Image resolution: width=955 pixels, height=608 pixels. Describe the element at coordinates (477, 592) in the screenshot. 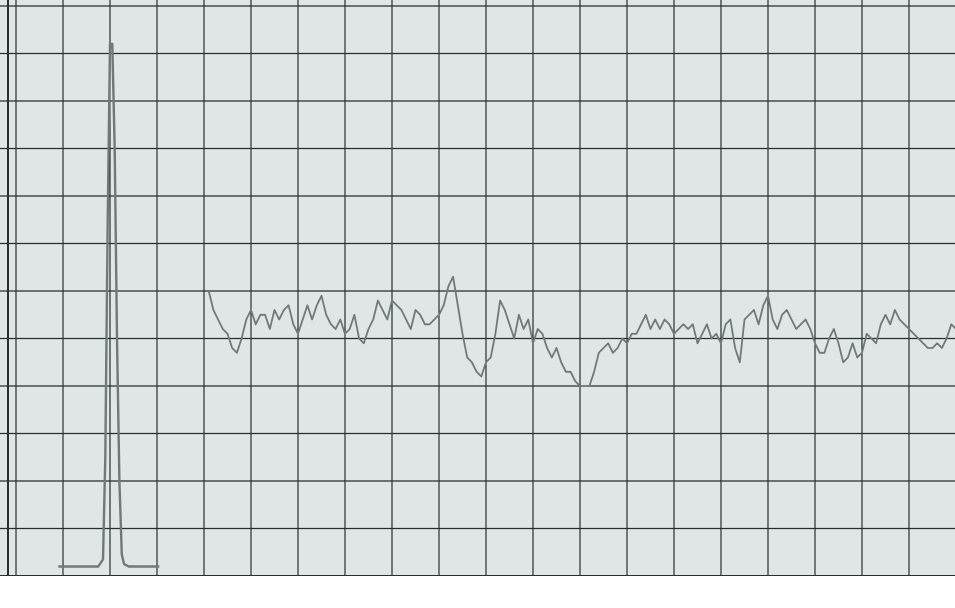

I see `annotation-band` at that location.